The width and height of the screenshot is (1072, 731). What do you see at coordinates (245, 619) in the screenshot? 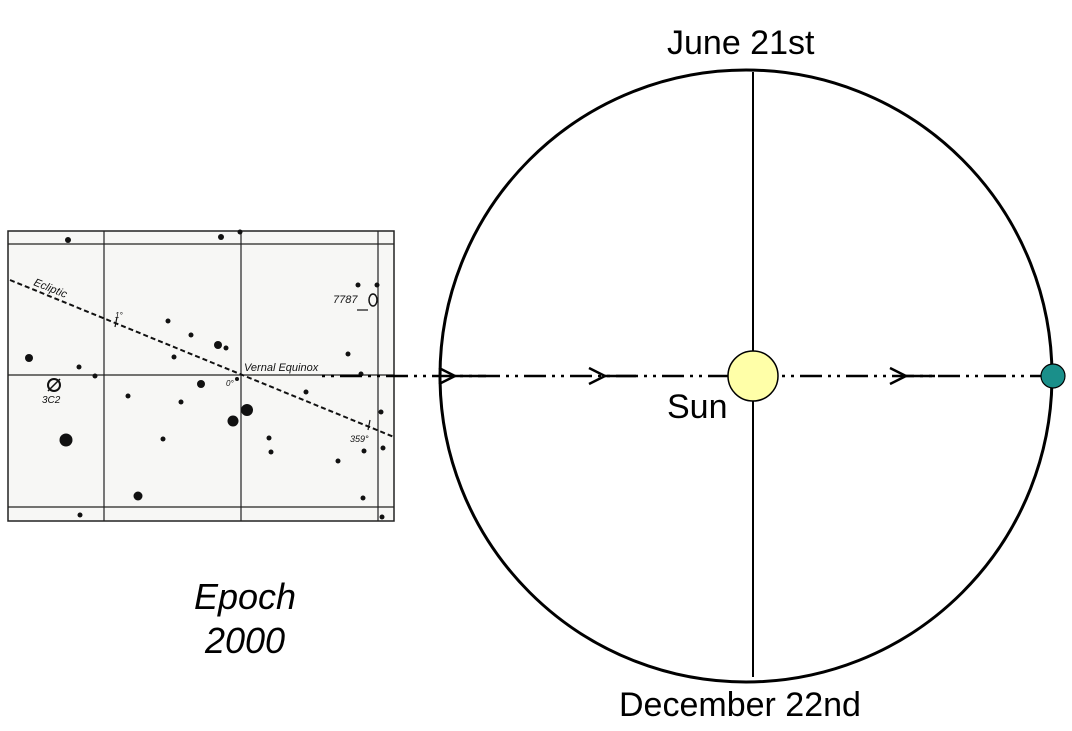
I see `epoch-label: Epoch 2000` at bounding box center [245, 619].